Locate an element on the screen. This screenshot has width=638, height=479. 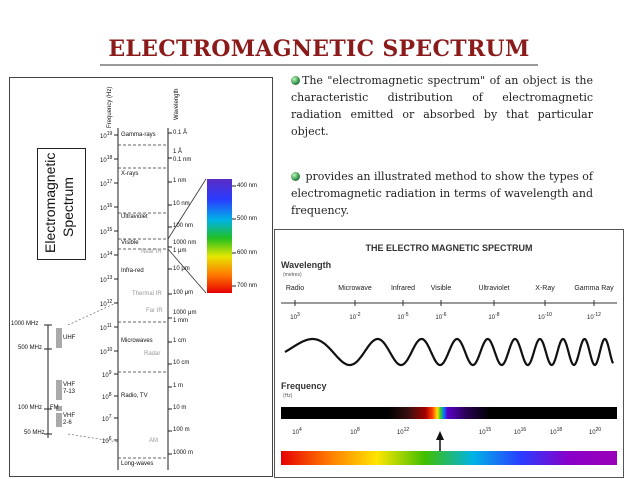
wl-value: 10-12 is located at coordinates (594, 316).